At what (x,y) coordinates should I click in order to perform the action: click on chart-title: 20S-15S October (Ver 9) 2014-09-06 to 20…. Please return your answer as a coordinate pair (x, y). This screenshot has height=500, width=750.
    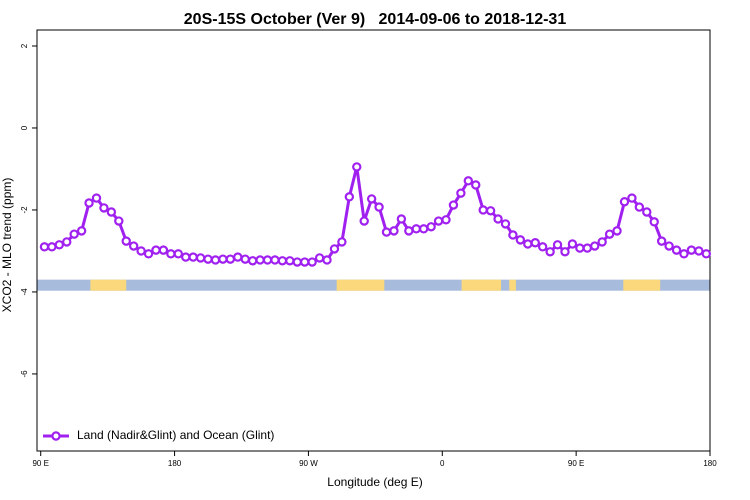
    Looking at the image, I should click on (375, 19).